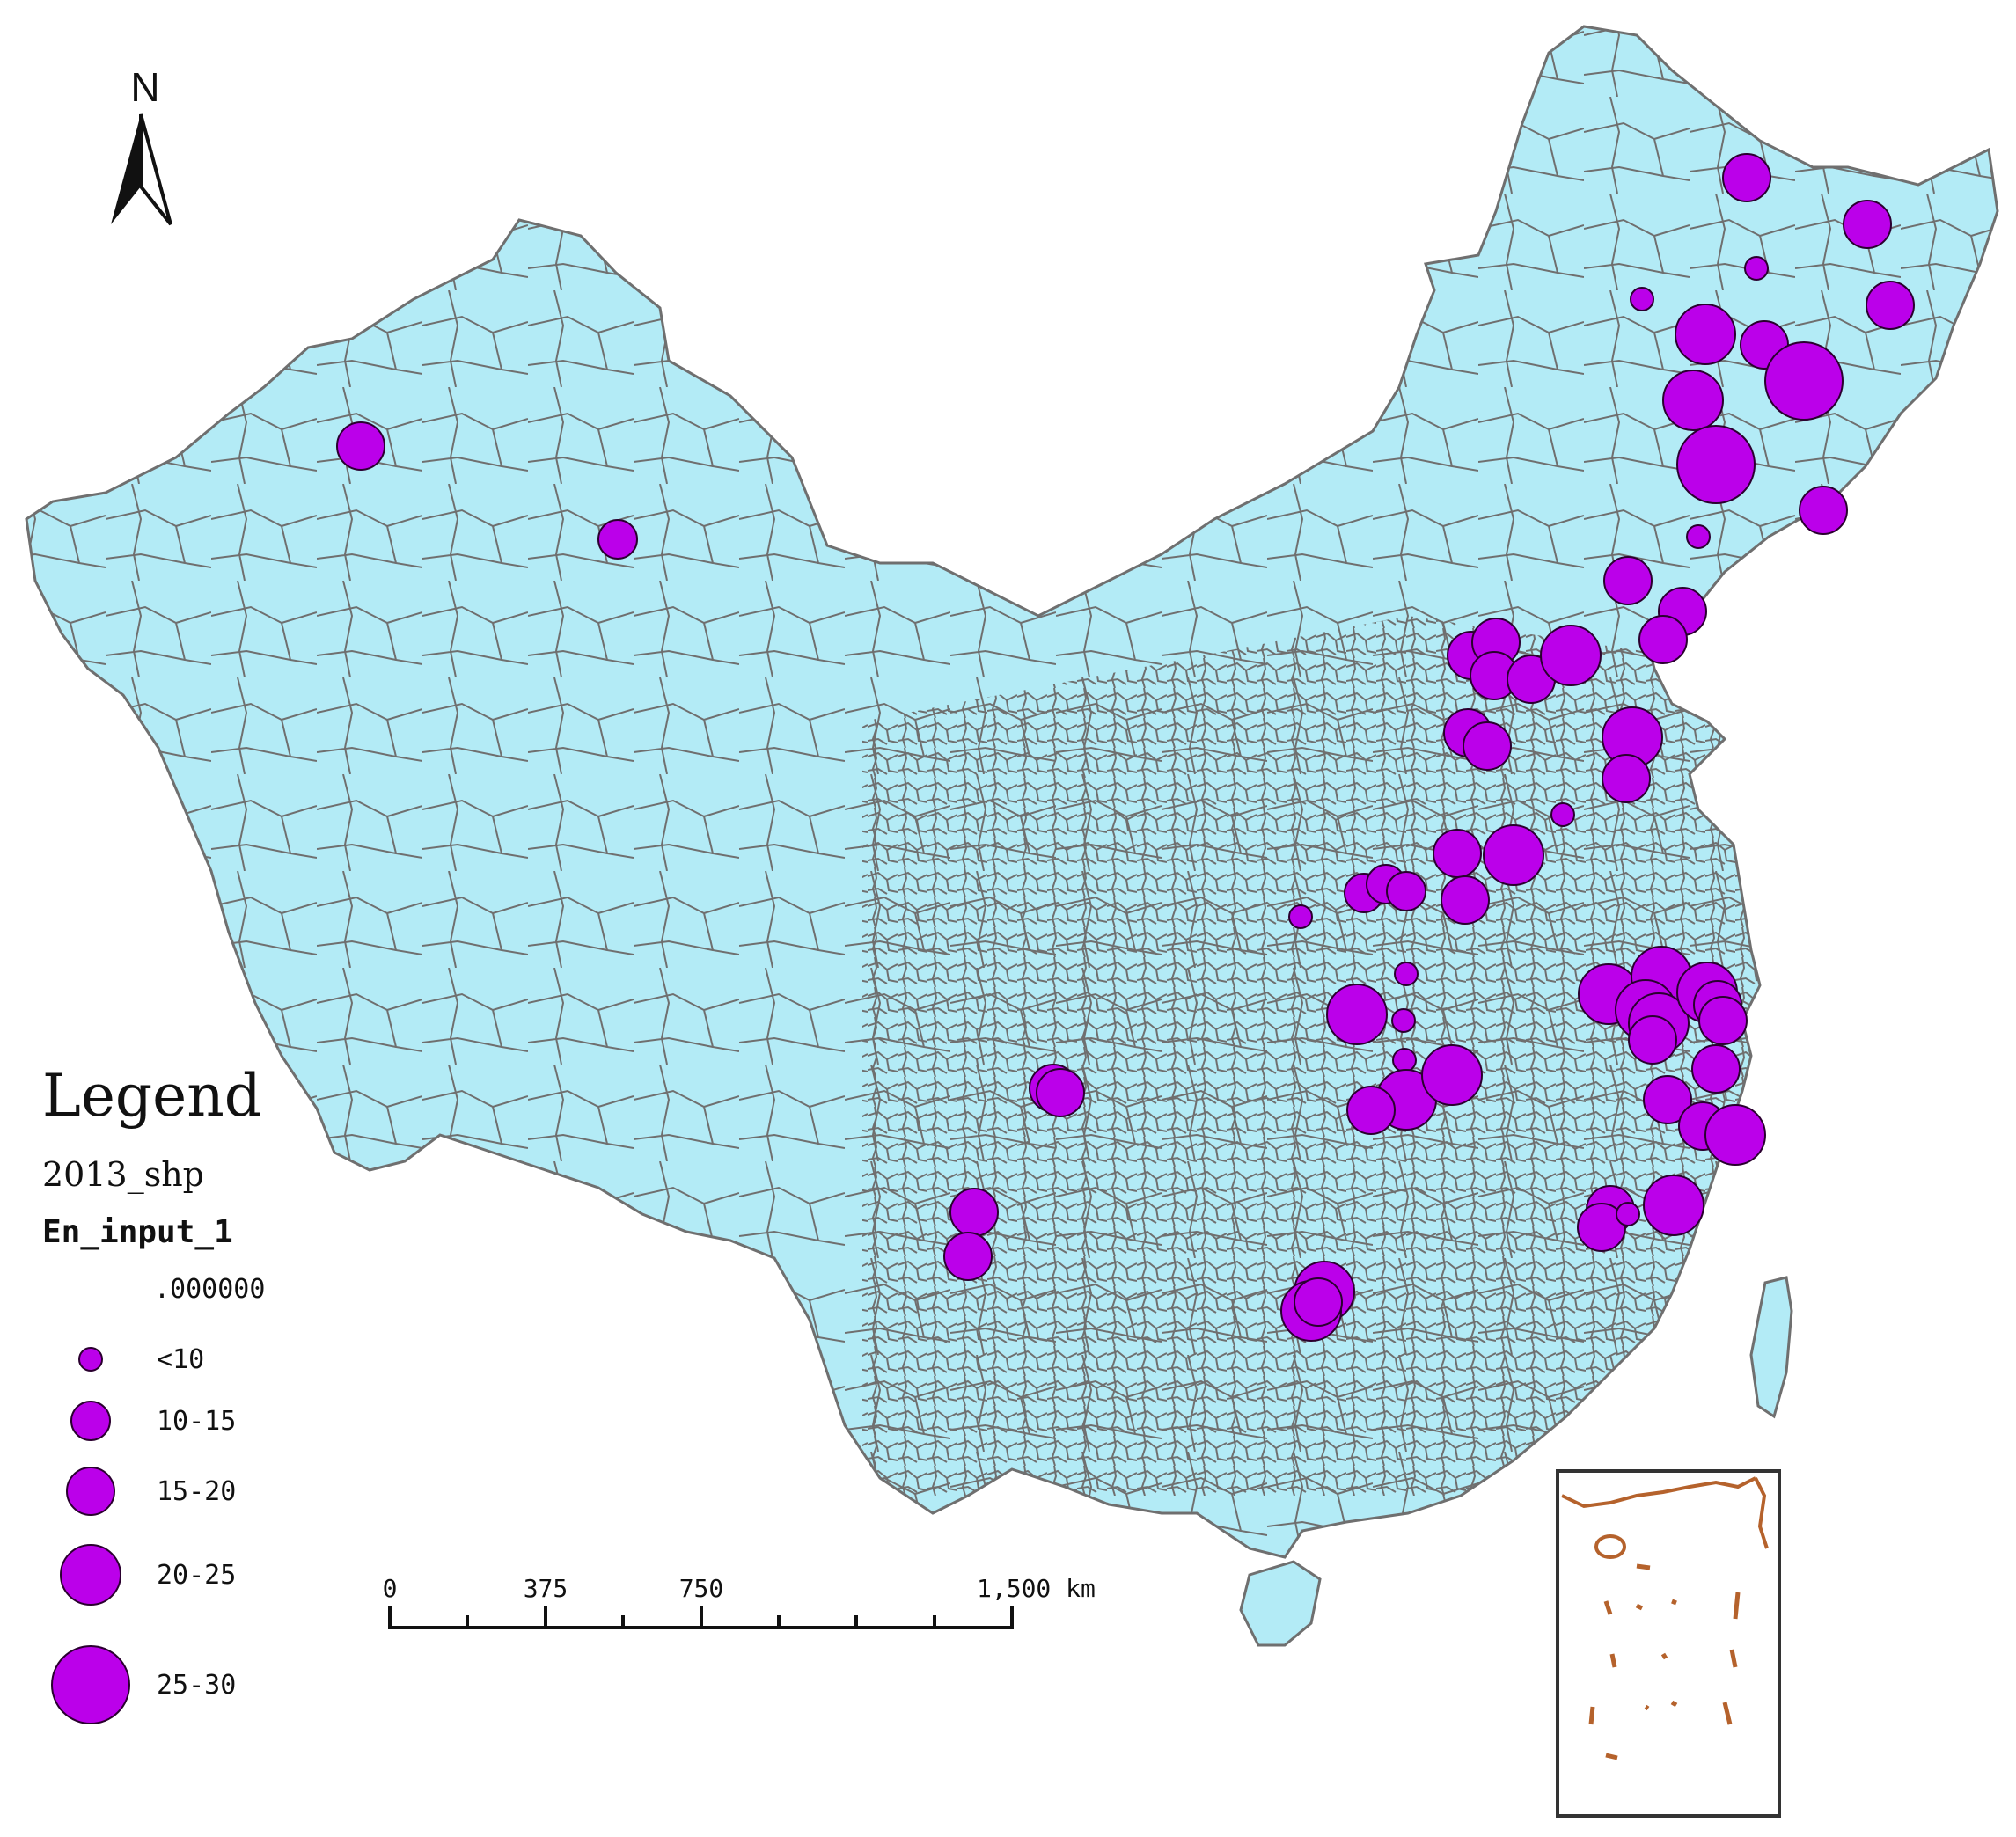 Image resolution: width=2016 pixels, height=1837 pixels. Describe the element at coordinates (196, 1576) in the screenshot. I see `legend-class-label-3: 20-25` at that location.